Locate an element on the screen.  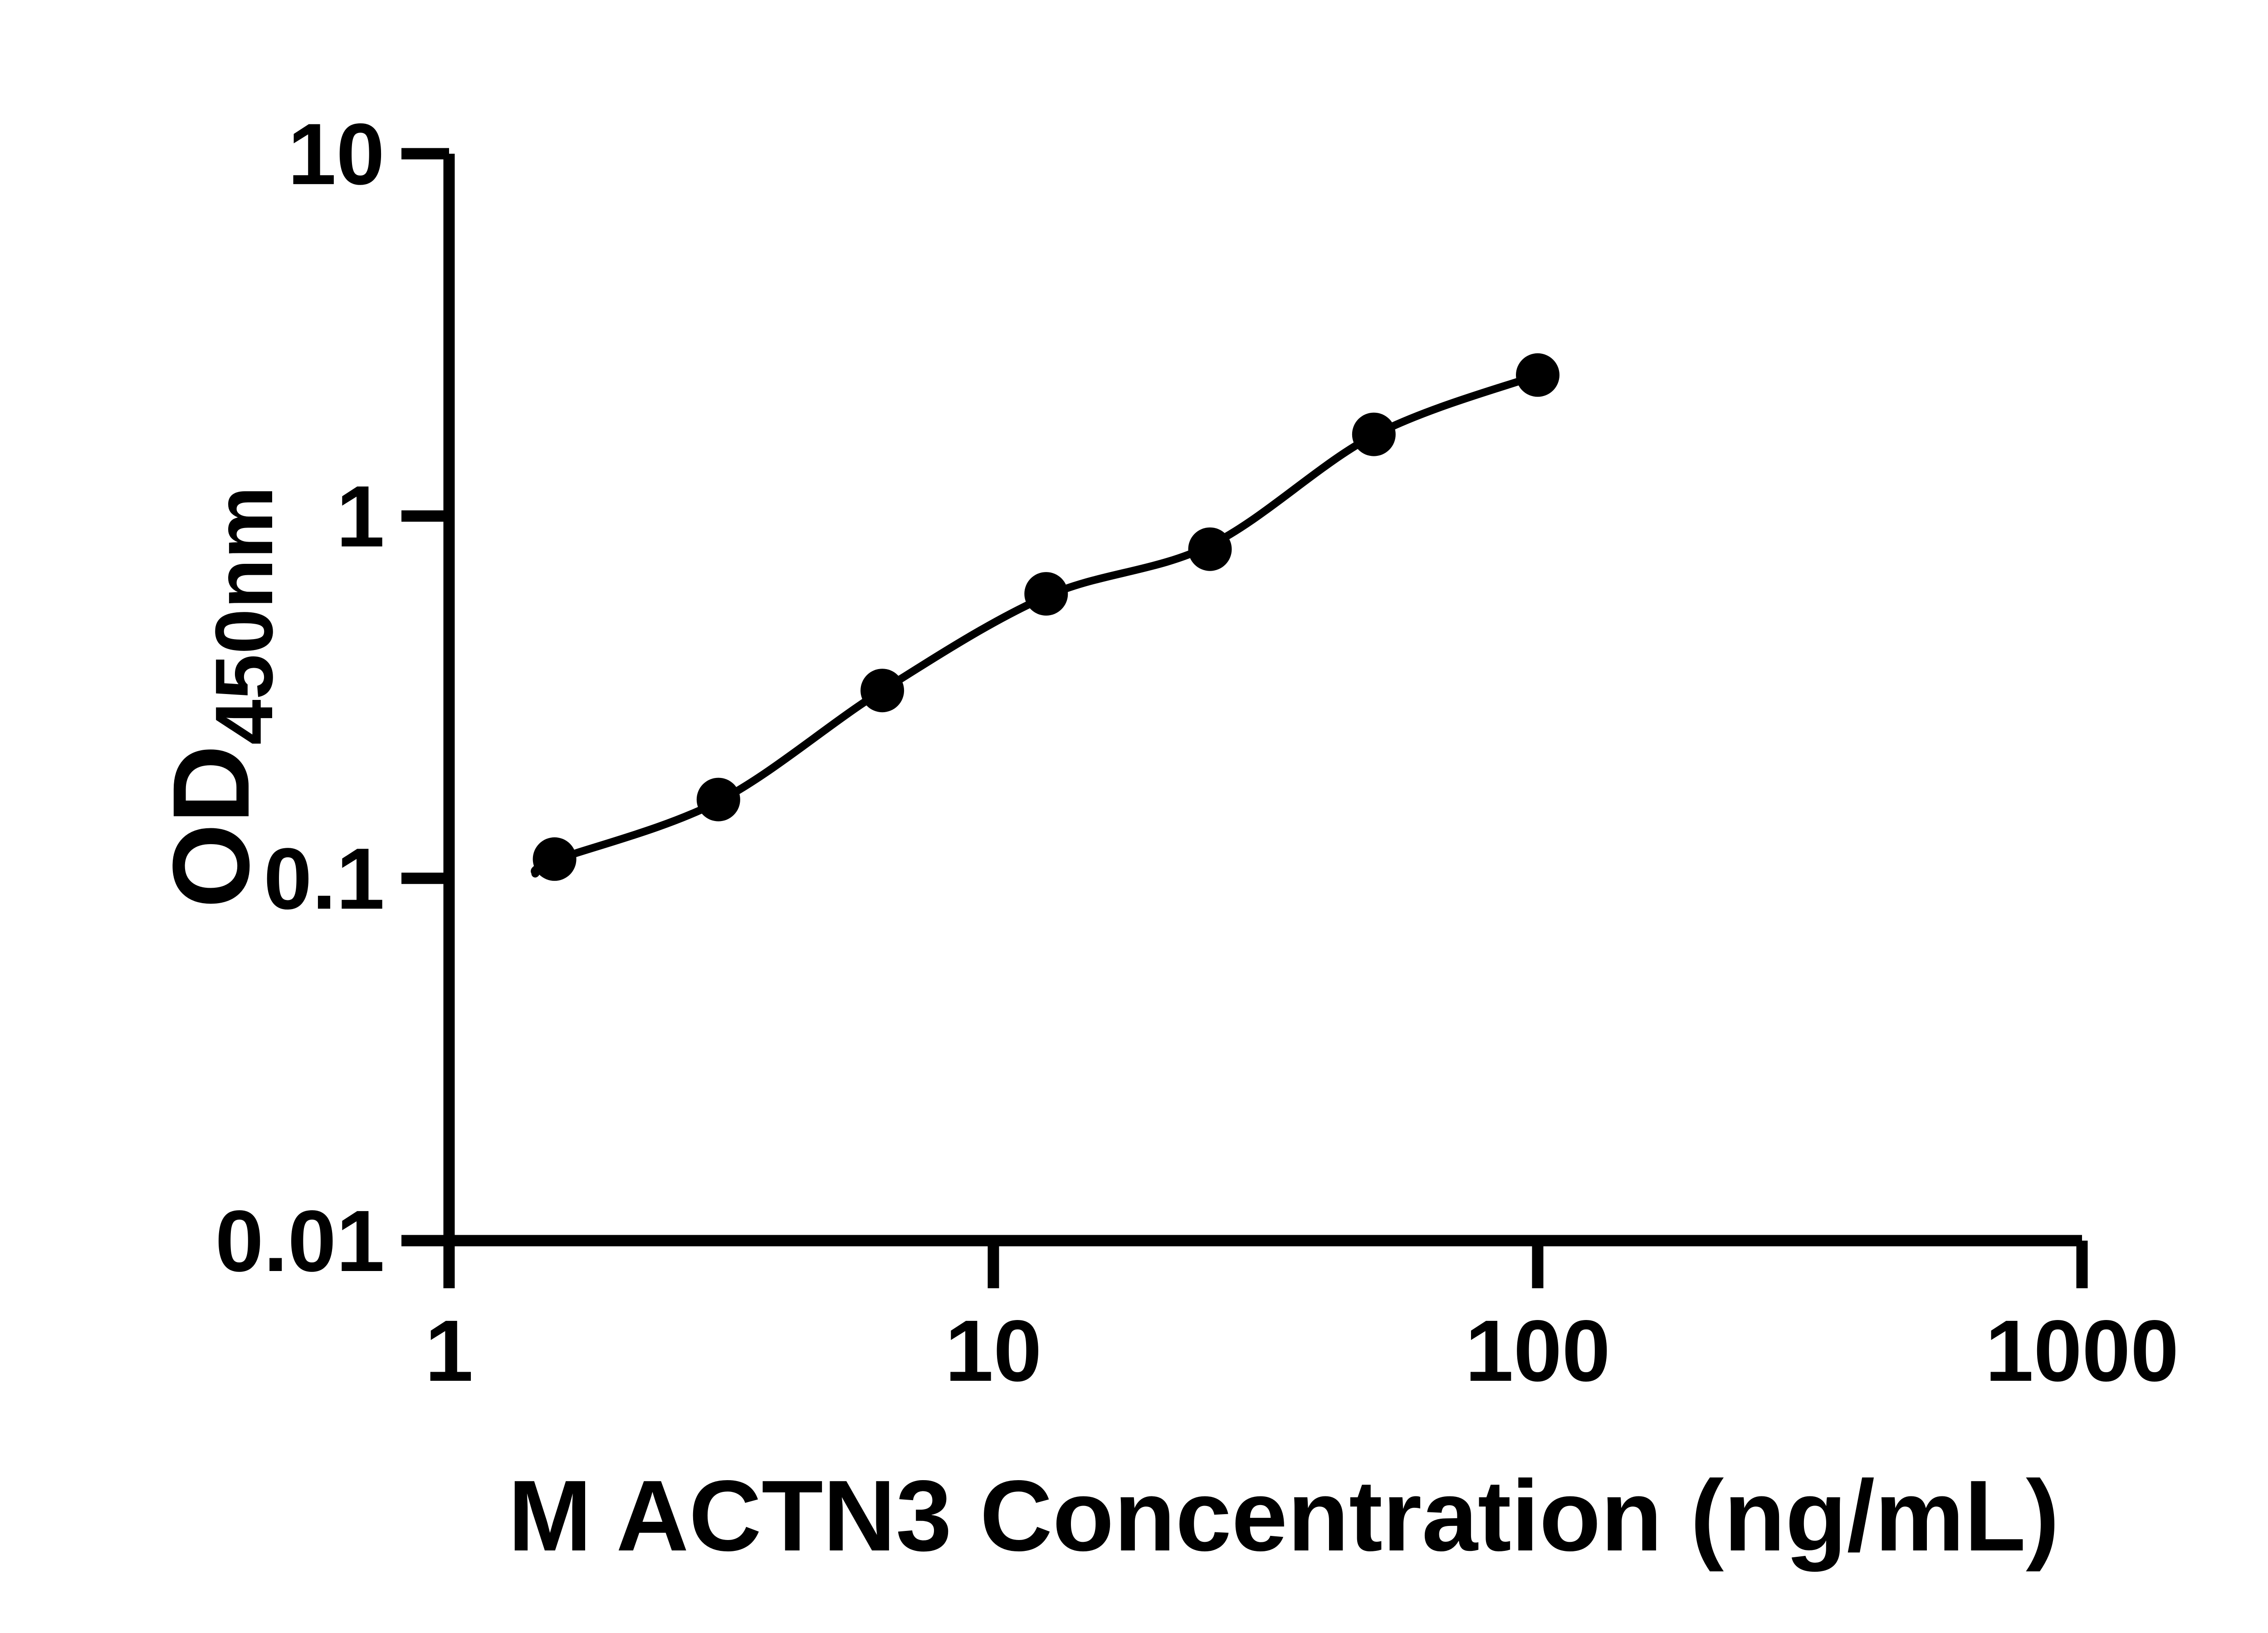
x-tick-label: 1 is located at coordinates (450, 1350).